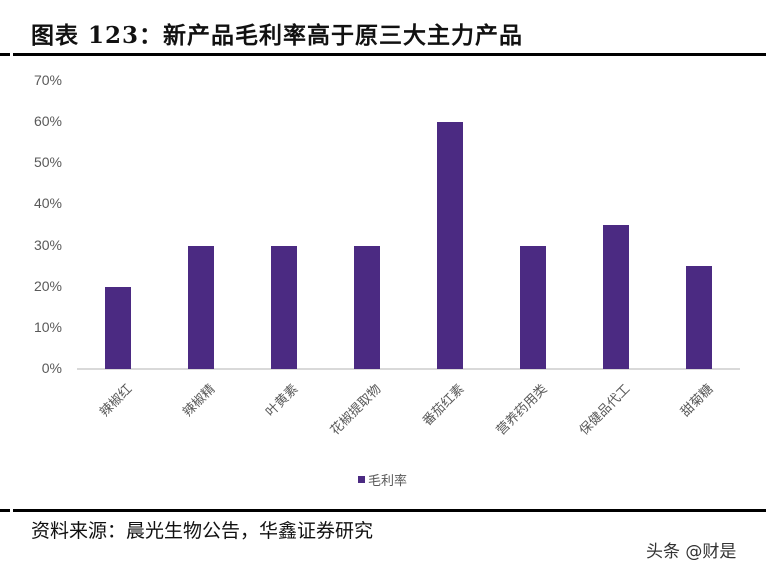 The image size is (766, 573). Describe the element at coordinates (199, 401) in the screenshot. I see `x-tick-label: 辣椒精` at that location.